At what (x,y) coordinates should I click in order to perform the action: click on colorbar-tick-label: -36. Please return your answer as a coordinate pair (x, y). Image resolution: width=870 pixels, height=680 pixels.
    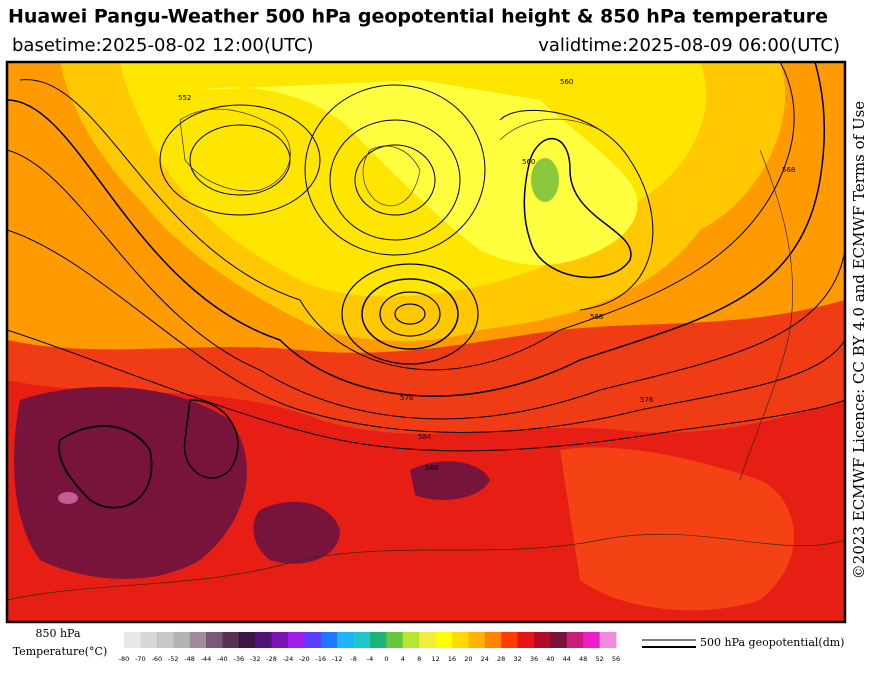
    Looking at the image, I should click on (238, 659).